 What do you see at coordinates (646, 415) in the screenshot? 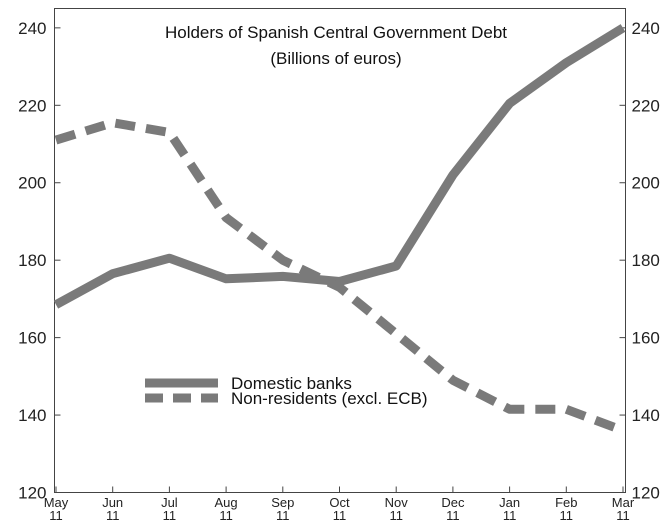
I see `y-tick-label-right: 140` at bounding box center [646, 415].